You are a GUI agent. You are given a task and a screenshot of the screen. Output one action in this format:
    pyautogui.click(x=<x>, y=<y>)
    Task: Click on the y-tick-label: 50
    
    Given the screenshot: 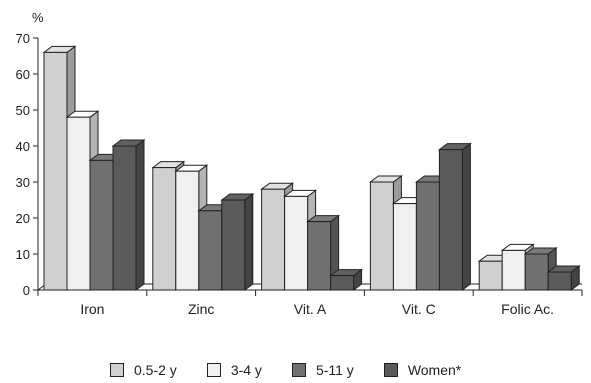 What is the action you would take?
    pyautogui.click(x=23, y=110)
    